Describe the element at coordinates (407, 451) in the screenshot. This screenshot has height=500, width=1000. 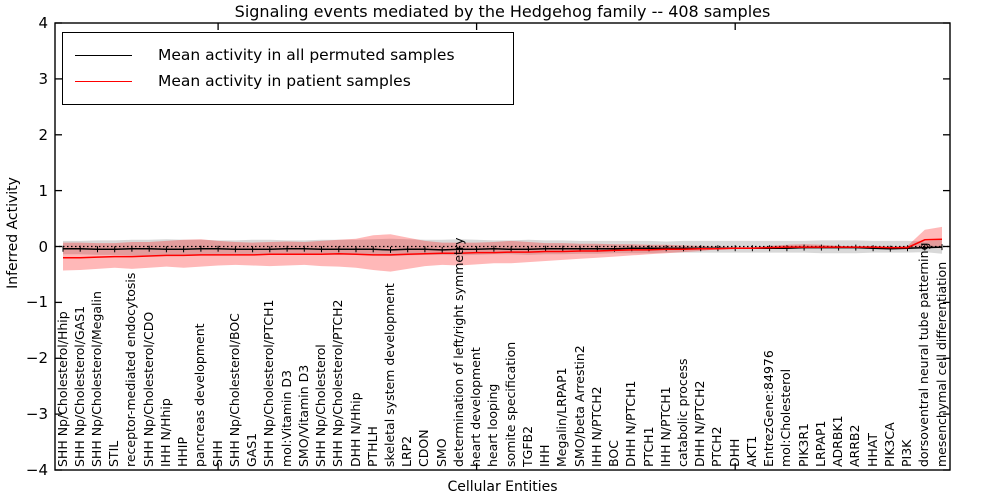
I see `x-tick-label: LRP2` at that location.